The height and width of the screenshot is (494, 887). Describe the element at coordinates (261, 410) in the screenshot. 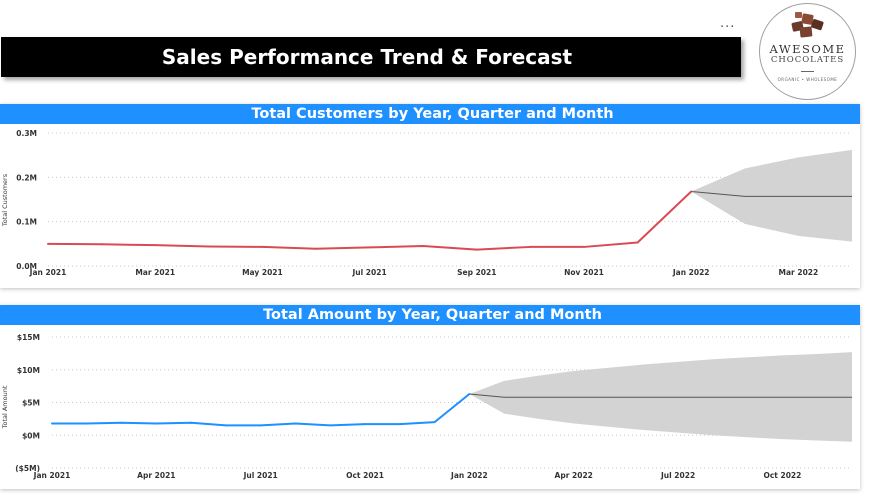

I see `amount-series-line` at that location.